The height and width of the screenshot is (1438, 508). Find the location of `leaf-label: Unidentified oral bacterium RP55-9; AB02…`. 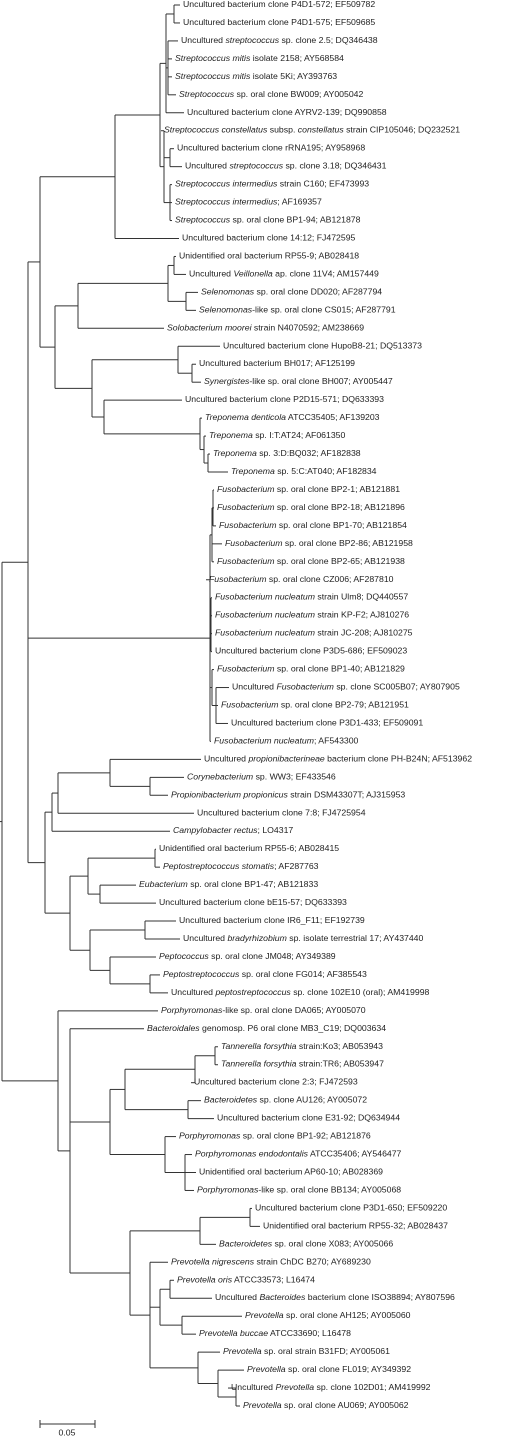

leaf-label: Unidentified oral bacterium RP55-9; AB02… is located at coordinates (269, 256).